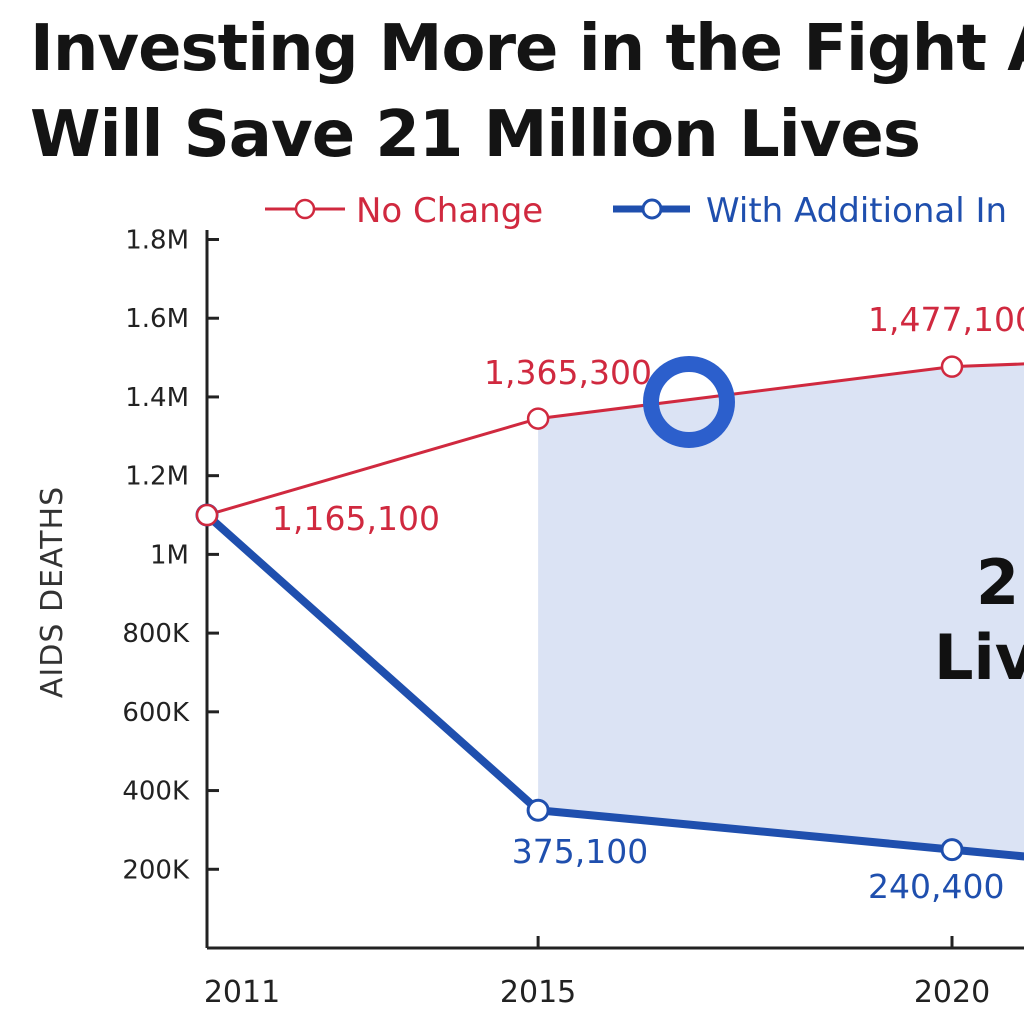 This screenshot has height=1024, width=1024. What do you see at coordinates (527, 49) in the screenshot?
I see `chart-title-line-1: Investing More in the Fight A` at bounding box center [527, 49].